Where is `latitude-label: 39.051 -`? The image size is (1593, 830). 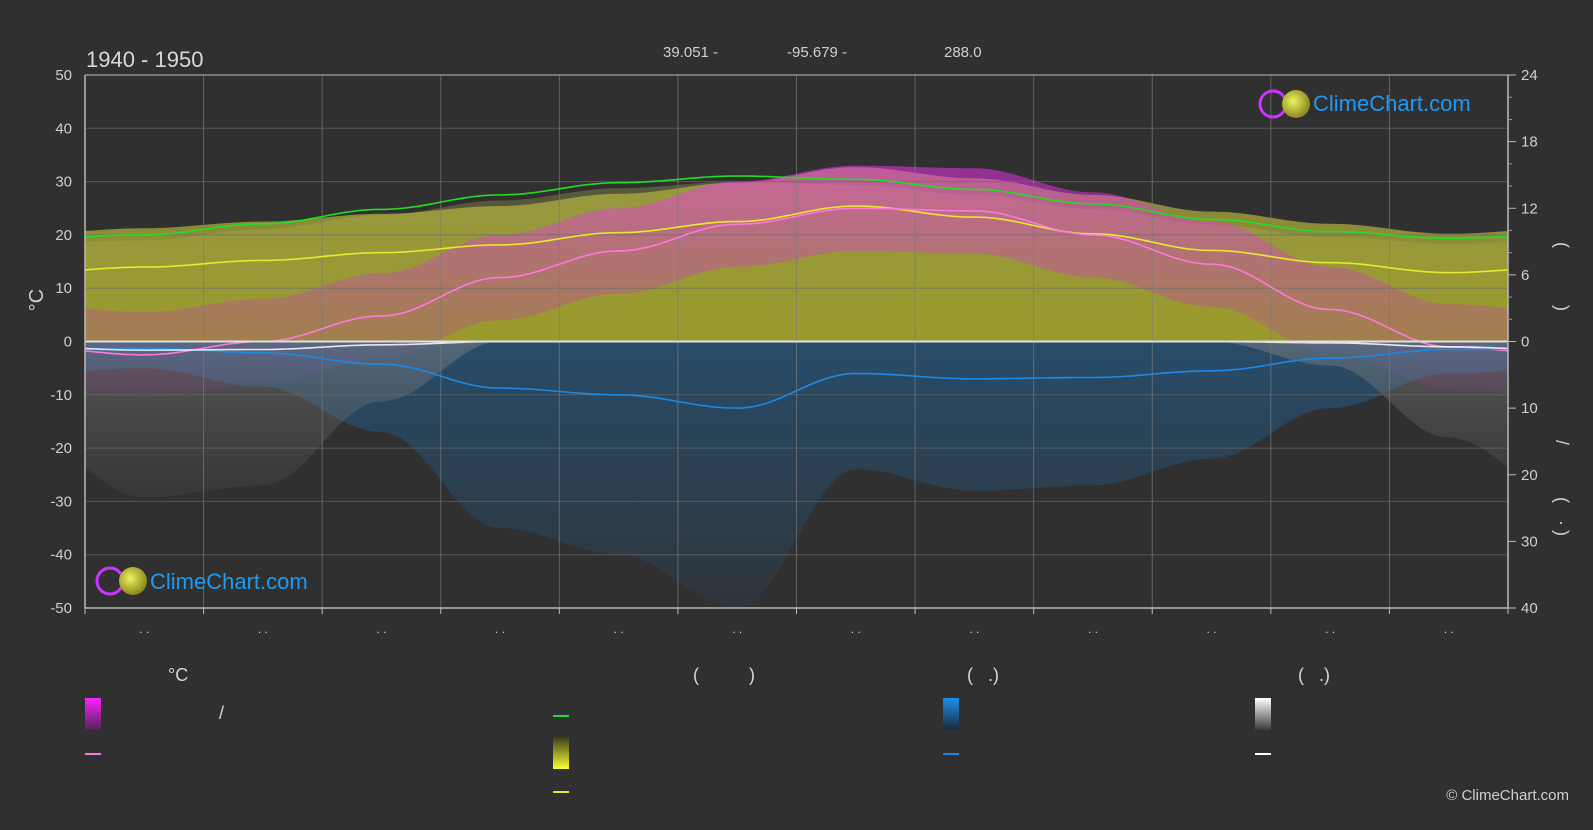
latitude-label: 39.051 - is located at coordinates (690, 52).